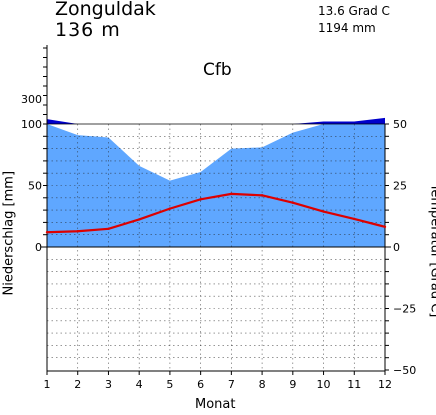 This screenshot has height=415, width=436. What do you see at coordinates (77, 384) in the screenshot?
I see `month-tick-label: 2` at bounding box center [77, 384].